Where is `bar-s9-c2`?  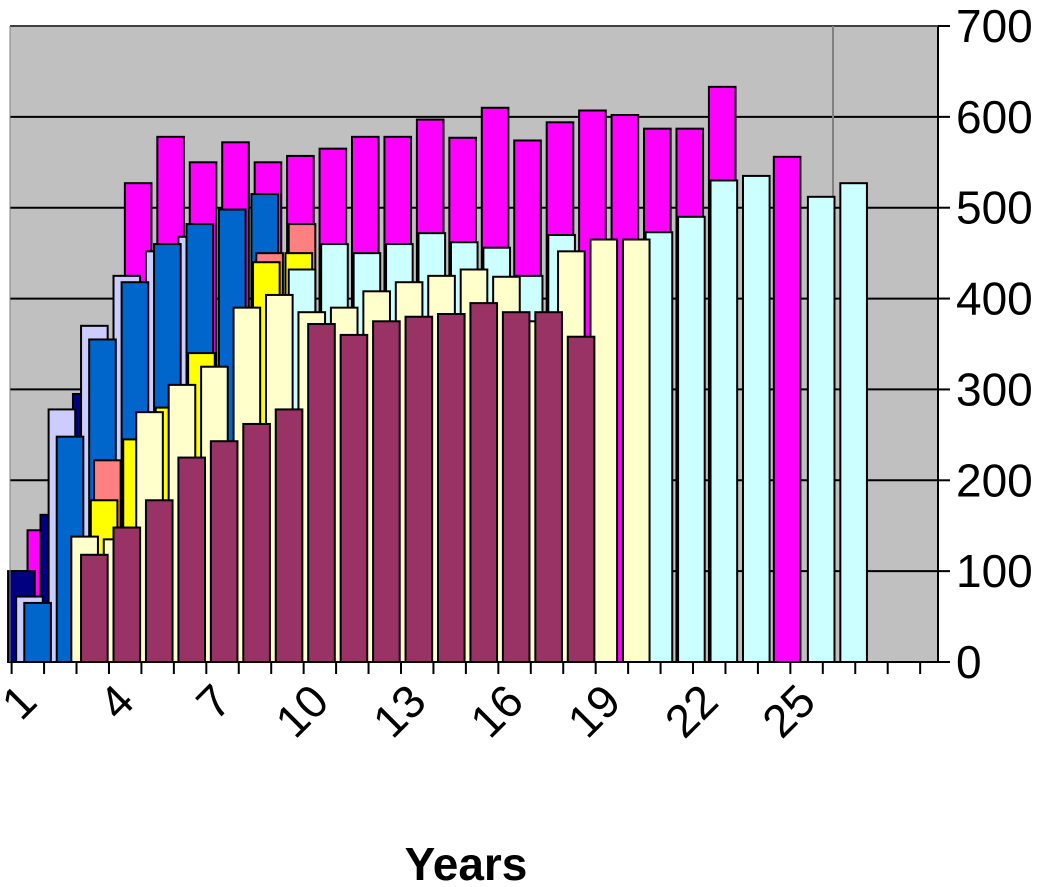 bar-s9-c2 is located at coordinates (94, 608).